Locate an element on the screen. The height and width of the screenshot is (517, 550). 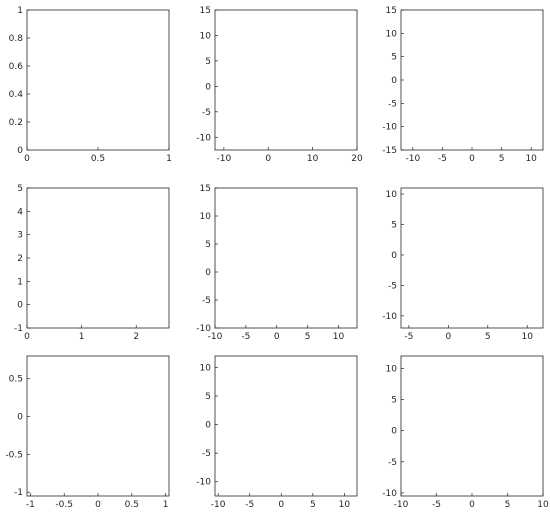
panel-row2-col3: -5 0 5 10 -10 -5 0 5 10 is located at coordinates (463, 264).